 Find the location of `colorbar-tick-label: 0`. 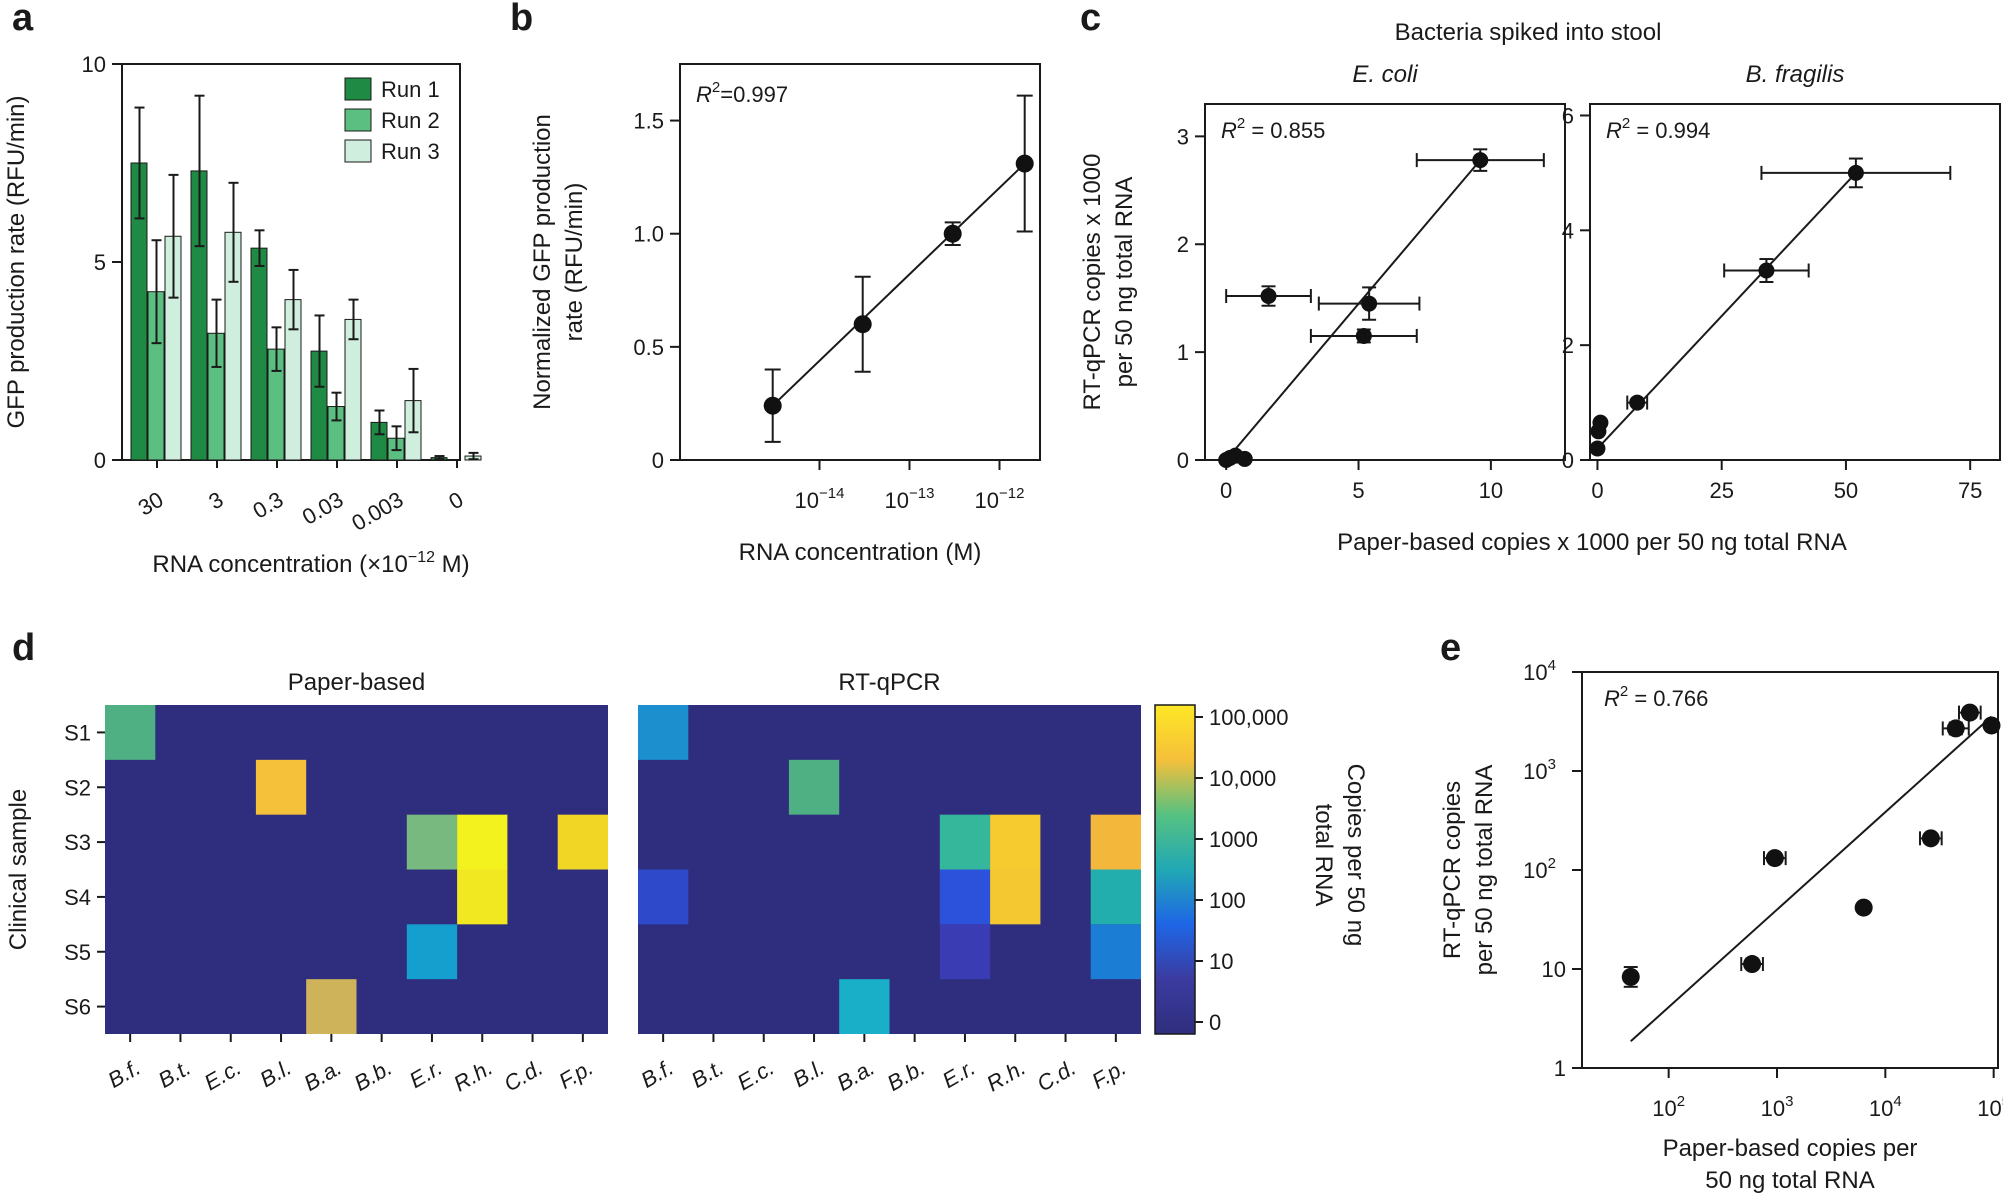

colorbar-tick-label: 0 is located at coordinates (1215, 1022).